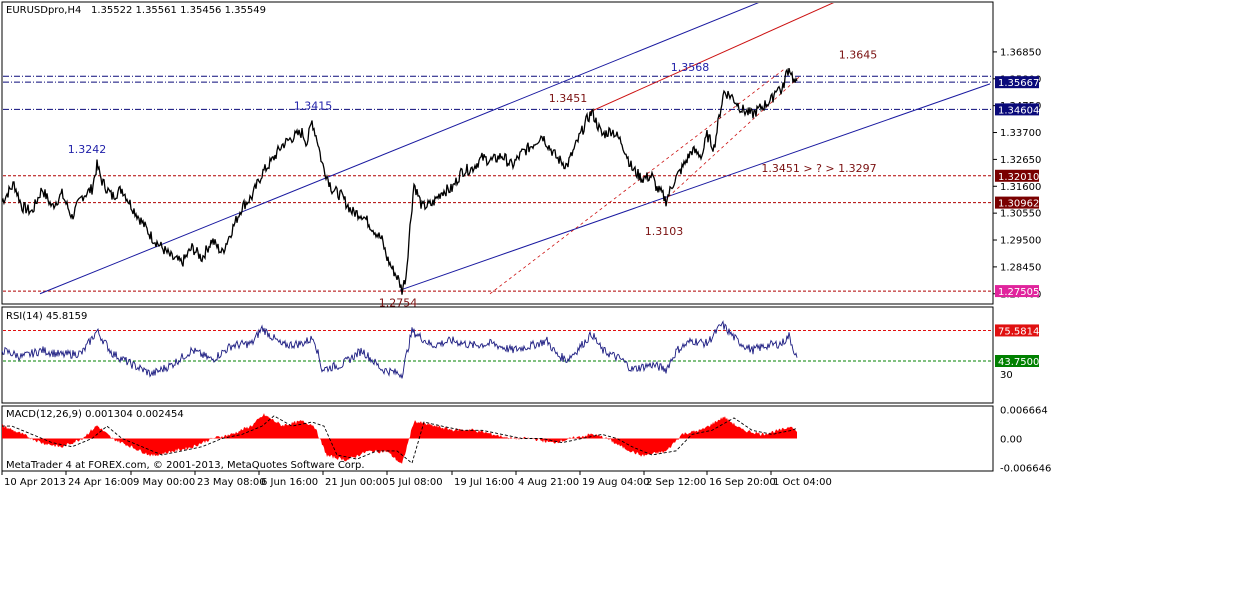 The width and height of the screenshot is (1240, 601). Describe the element at coordinates (1020, 187) in the screenshot. I see `y-tick-label: 1.31600` at that location.